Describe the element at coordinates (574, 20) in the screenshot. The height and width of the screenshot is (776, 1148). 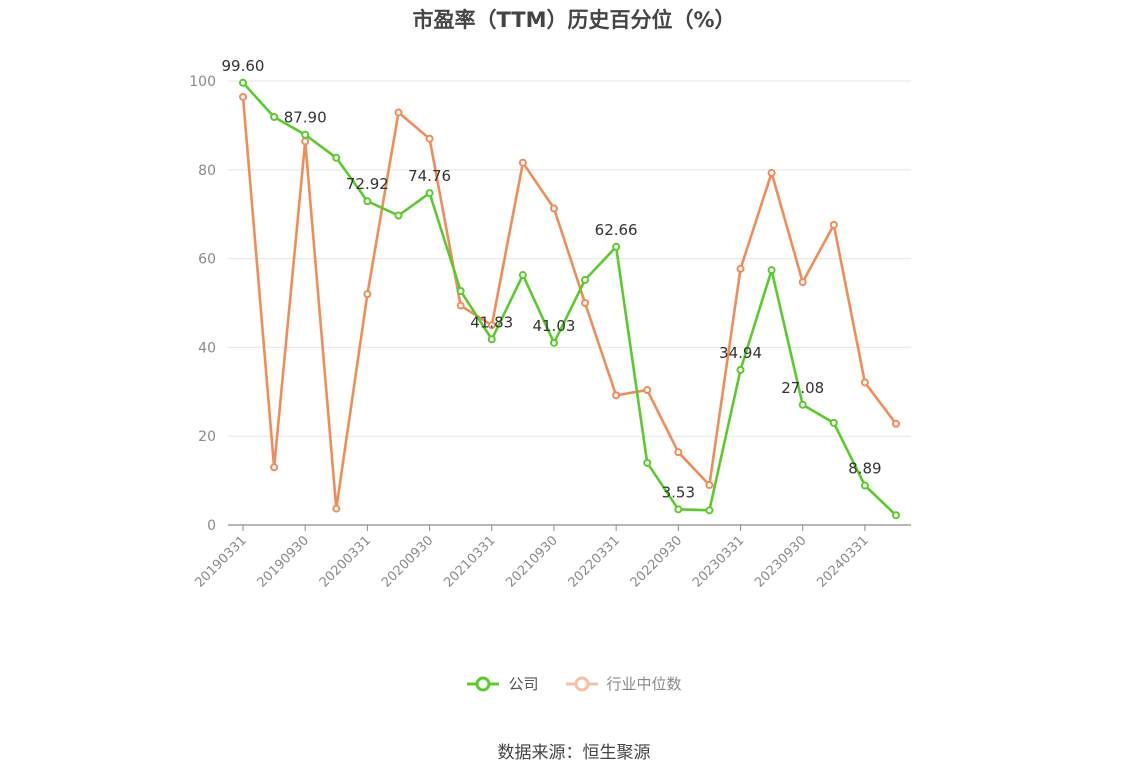
I see `chart-title: 市盈率（TTM）历史百分位（%）` at that location.